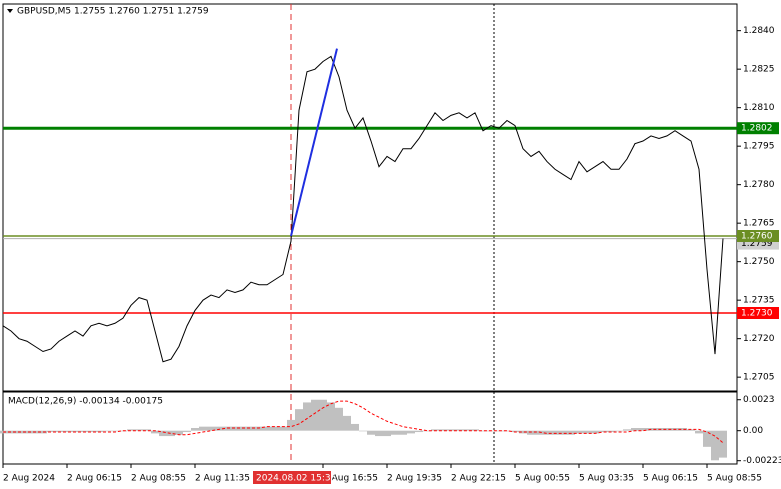  What do you see at coordinates (414, 479) in the screenshot?
I see `x-tick-label: 2 Aug 19:35` at bounding box center [414, 479].